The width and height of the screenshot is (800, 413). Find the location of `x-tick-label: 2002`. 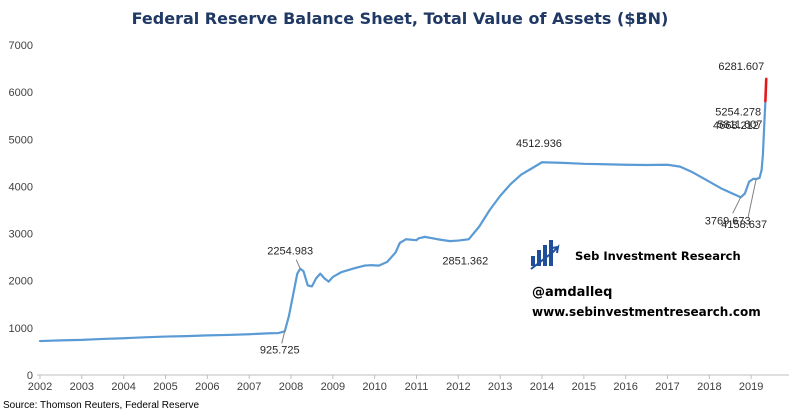

x-tick-label: 2002 is located at coordinates (40, 387).